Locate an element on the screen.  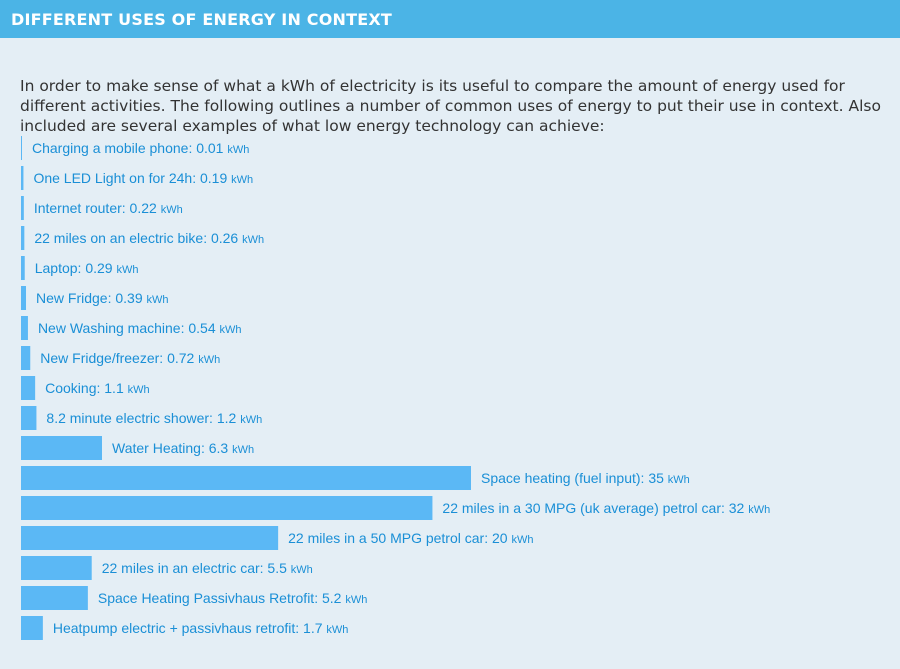
bar-label-14: 22 miles in an electric car: 5.5 kWh is located at coordinates (207, 568).